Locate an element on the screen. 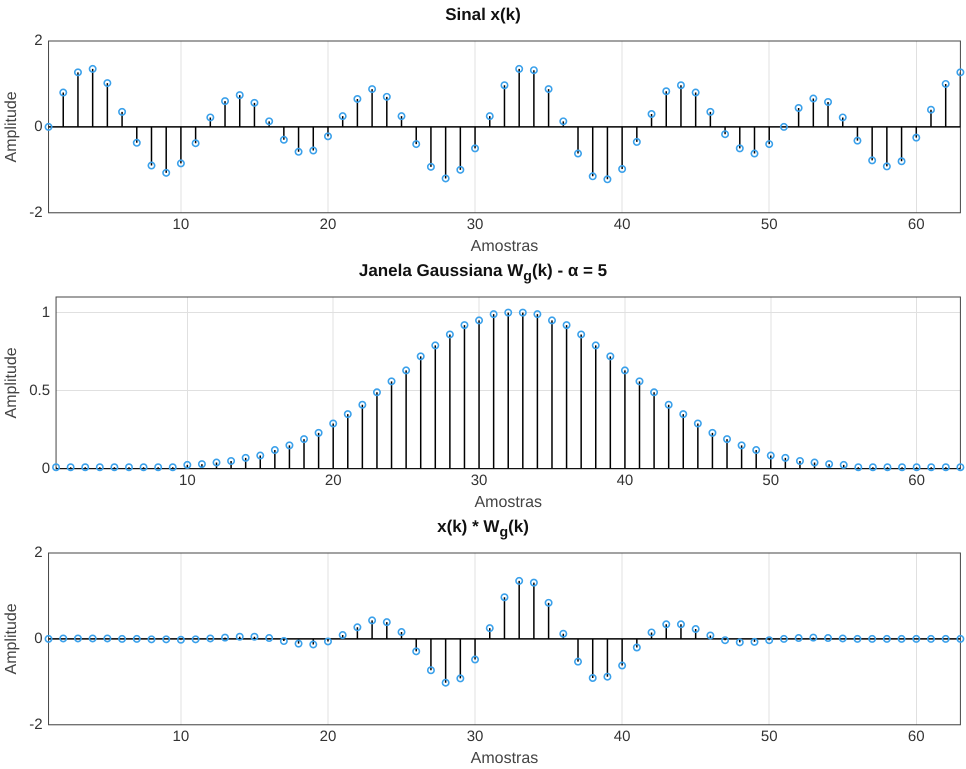  chart-title: Sinal x(k) is located at coordinates (483, 15).